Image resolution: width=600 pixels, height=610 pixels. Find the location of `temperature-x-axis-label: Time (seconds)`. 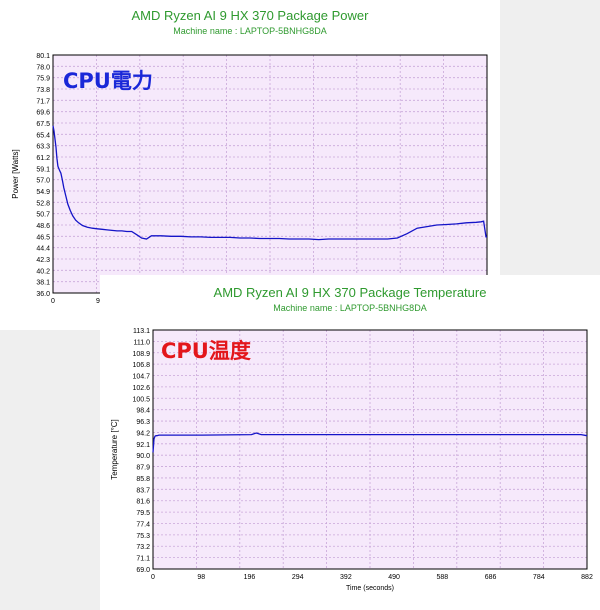

temperature-x-axis-label: Time (seconds) is located at coordinates (370, 588).